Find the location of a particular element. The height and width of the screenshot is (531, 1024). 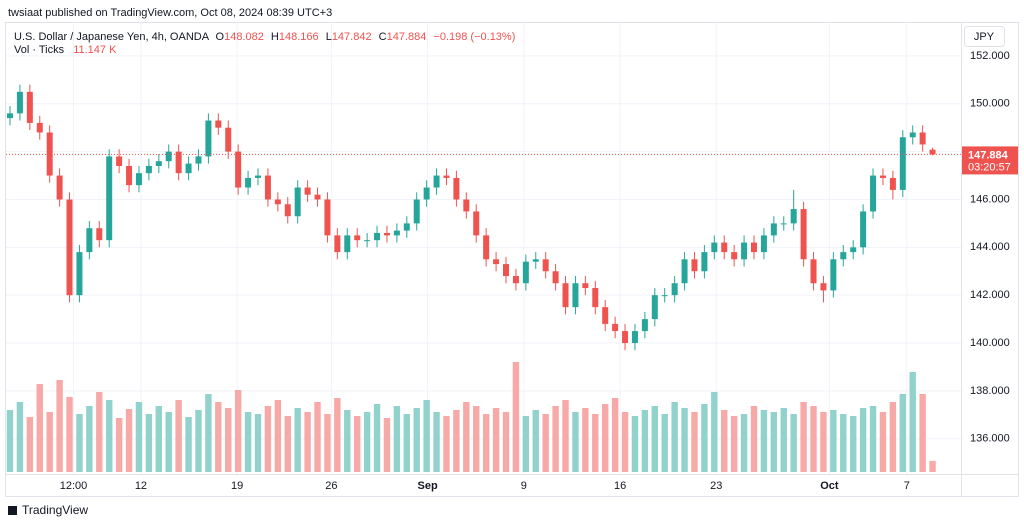

y-tick-label: 150.000 is located at coordinates (990, 104).